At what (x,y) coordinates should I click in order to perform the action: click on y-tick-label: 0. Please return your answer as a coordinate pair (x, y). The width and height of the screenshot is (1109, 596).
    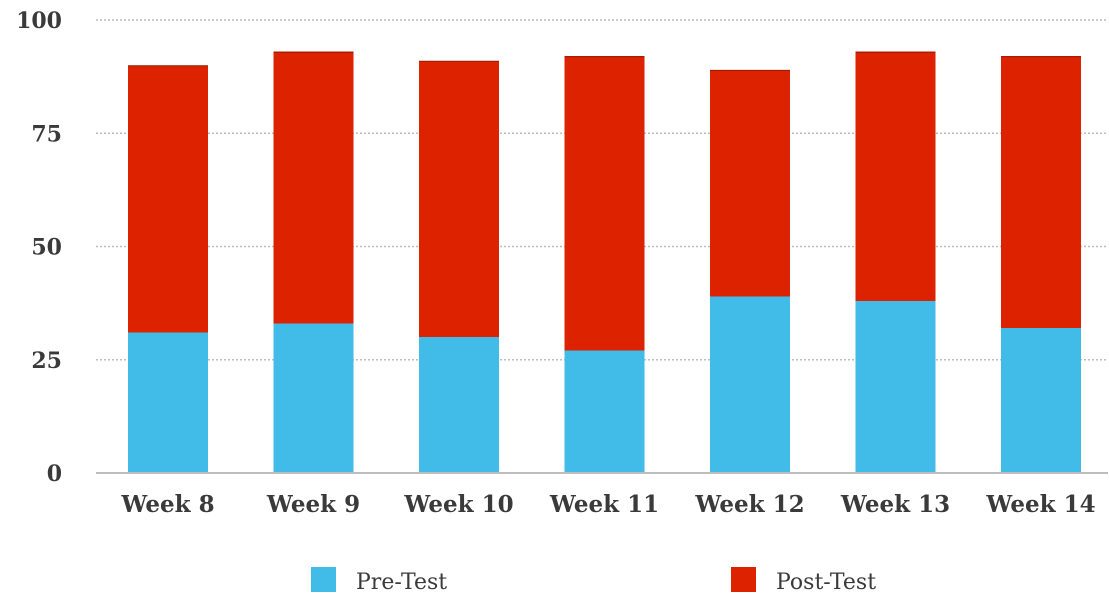
    Looking at the image, I should click on (54, 474).